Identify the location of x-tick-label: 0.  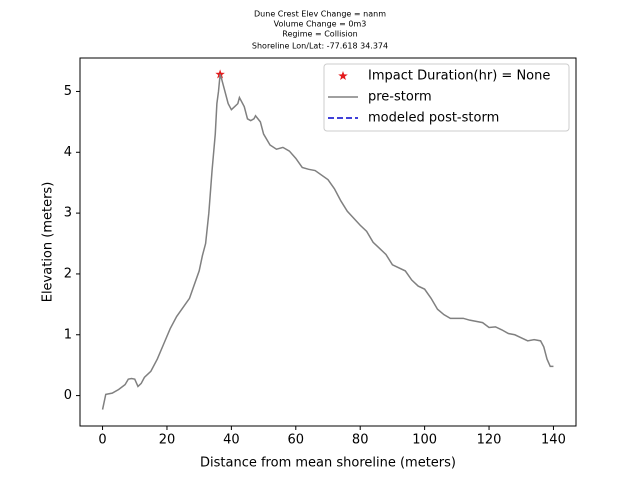
(102, 440).